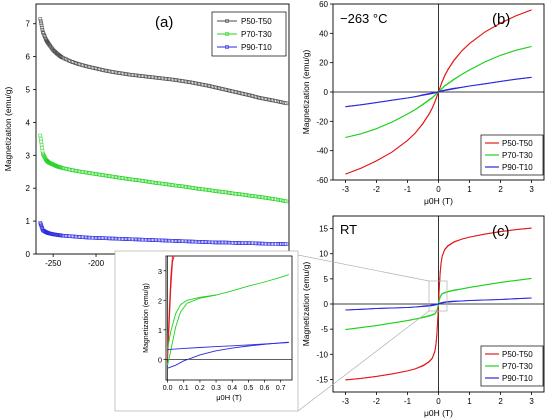  I want to click on inset-background, so click(206, 331).